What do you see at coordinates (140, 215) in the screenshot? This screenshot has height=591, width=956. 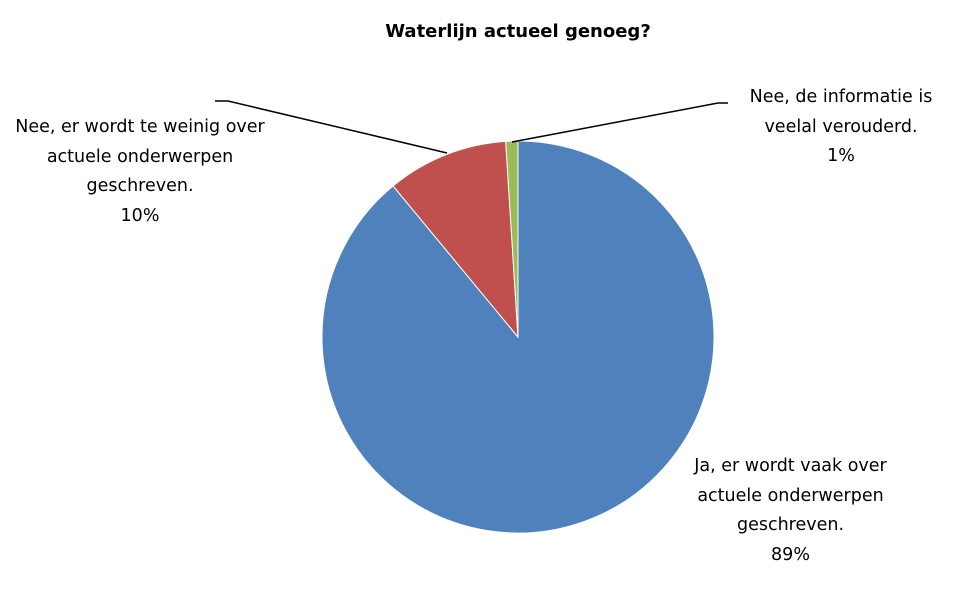 I see `value-label: 10%` at bounding box center [140, 215].